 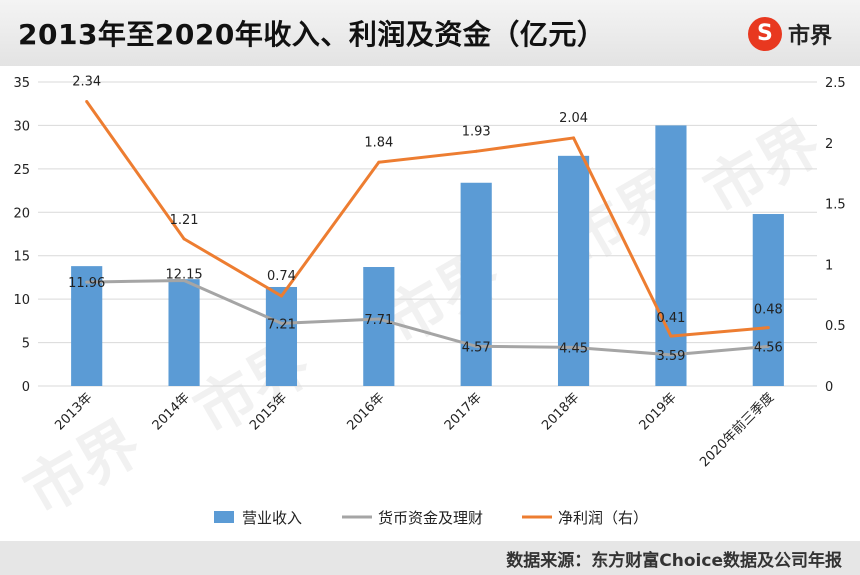 What do you see at coordinates (670, 318) in the screenshot?
I see `profit-data-label: 0.41` at bounding box center [670, 318].